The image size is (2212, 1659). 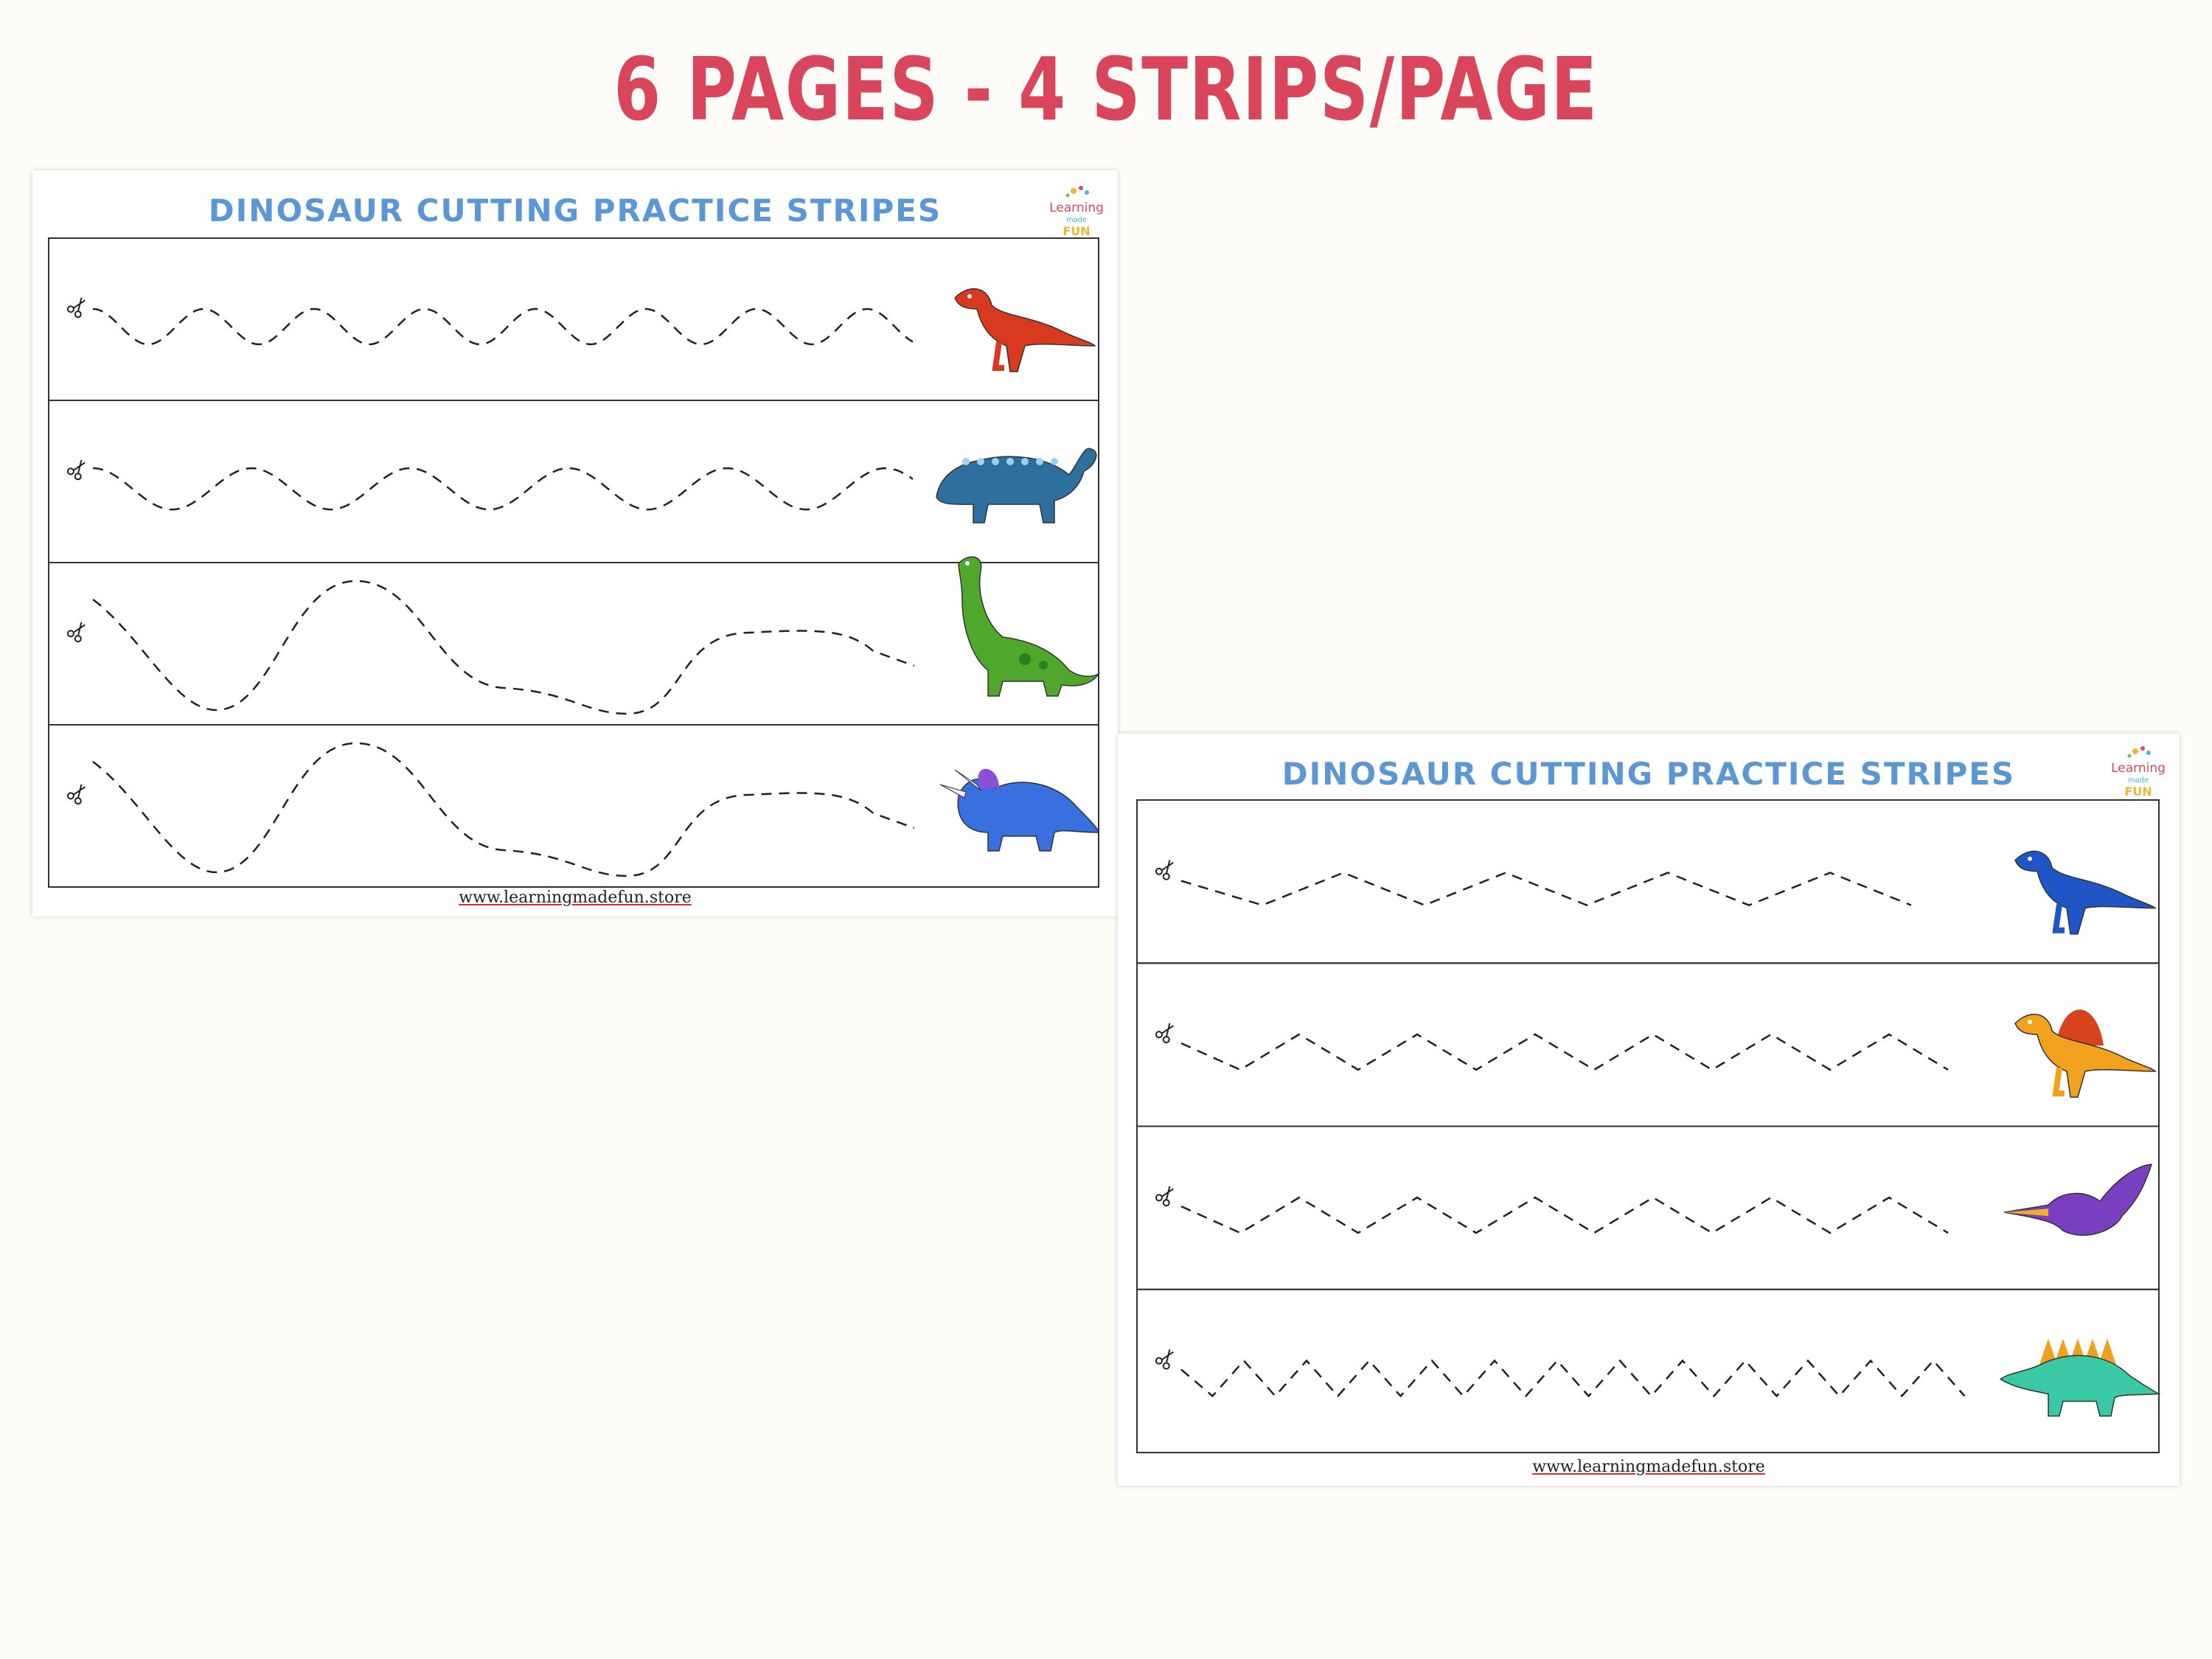 What do you see at coordinates (2078, 1200) in the screenshot?
I see `pterodactyl-icon` at bounding box center [2078, 1200].